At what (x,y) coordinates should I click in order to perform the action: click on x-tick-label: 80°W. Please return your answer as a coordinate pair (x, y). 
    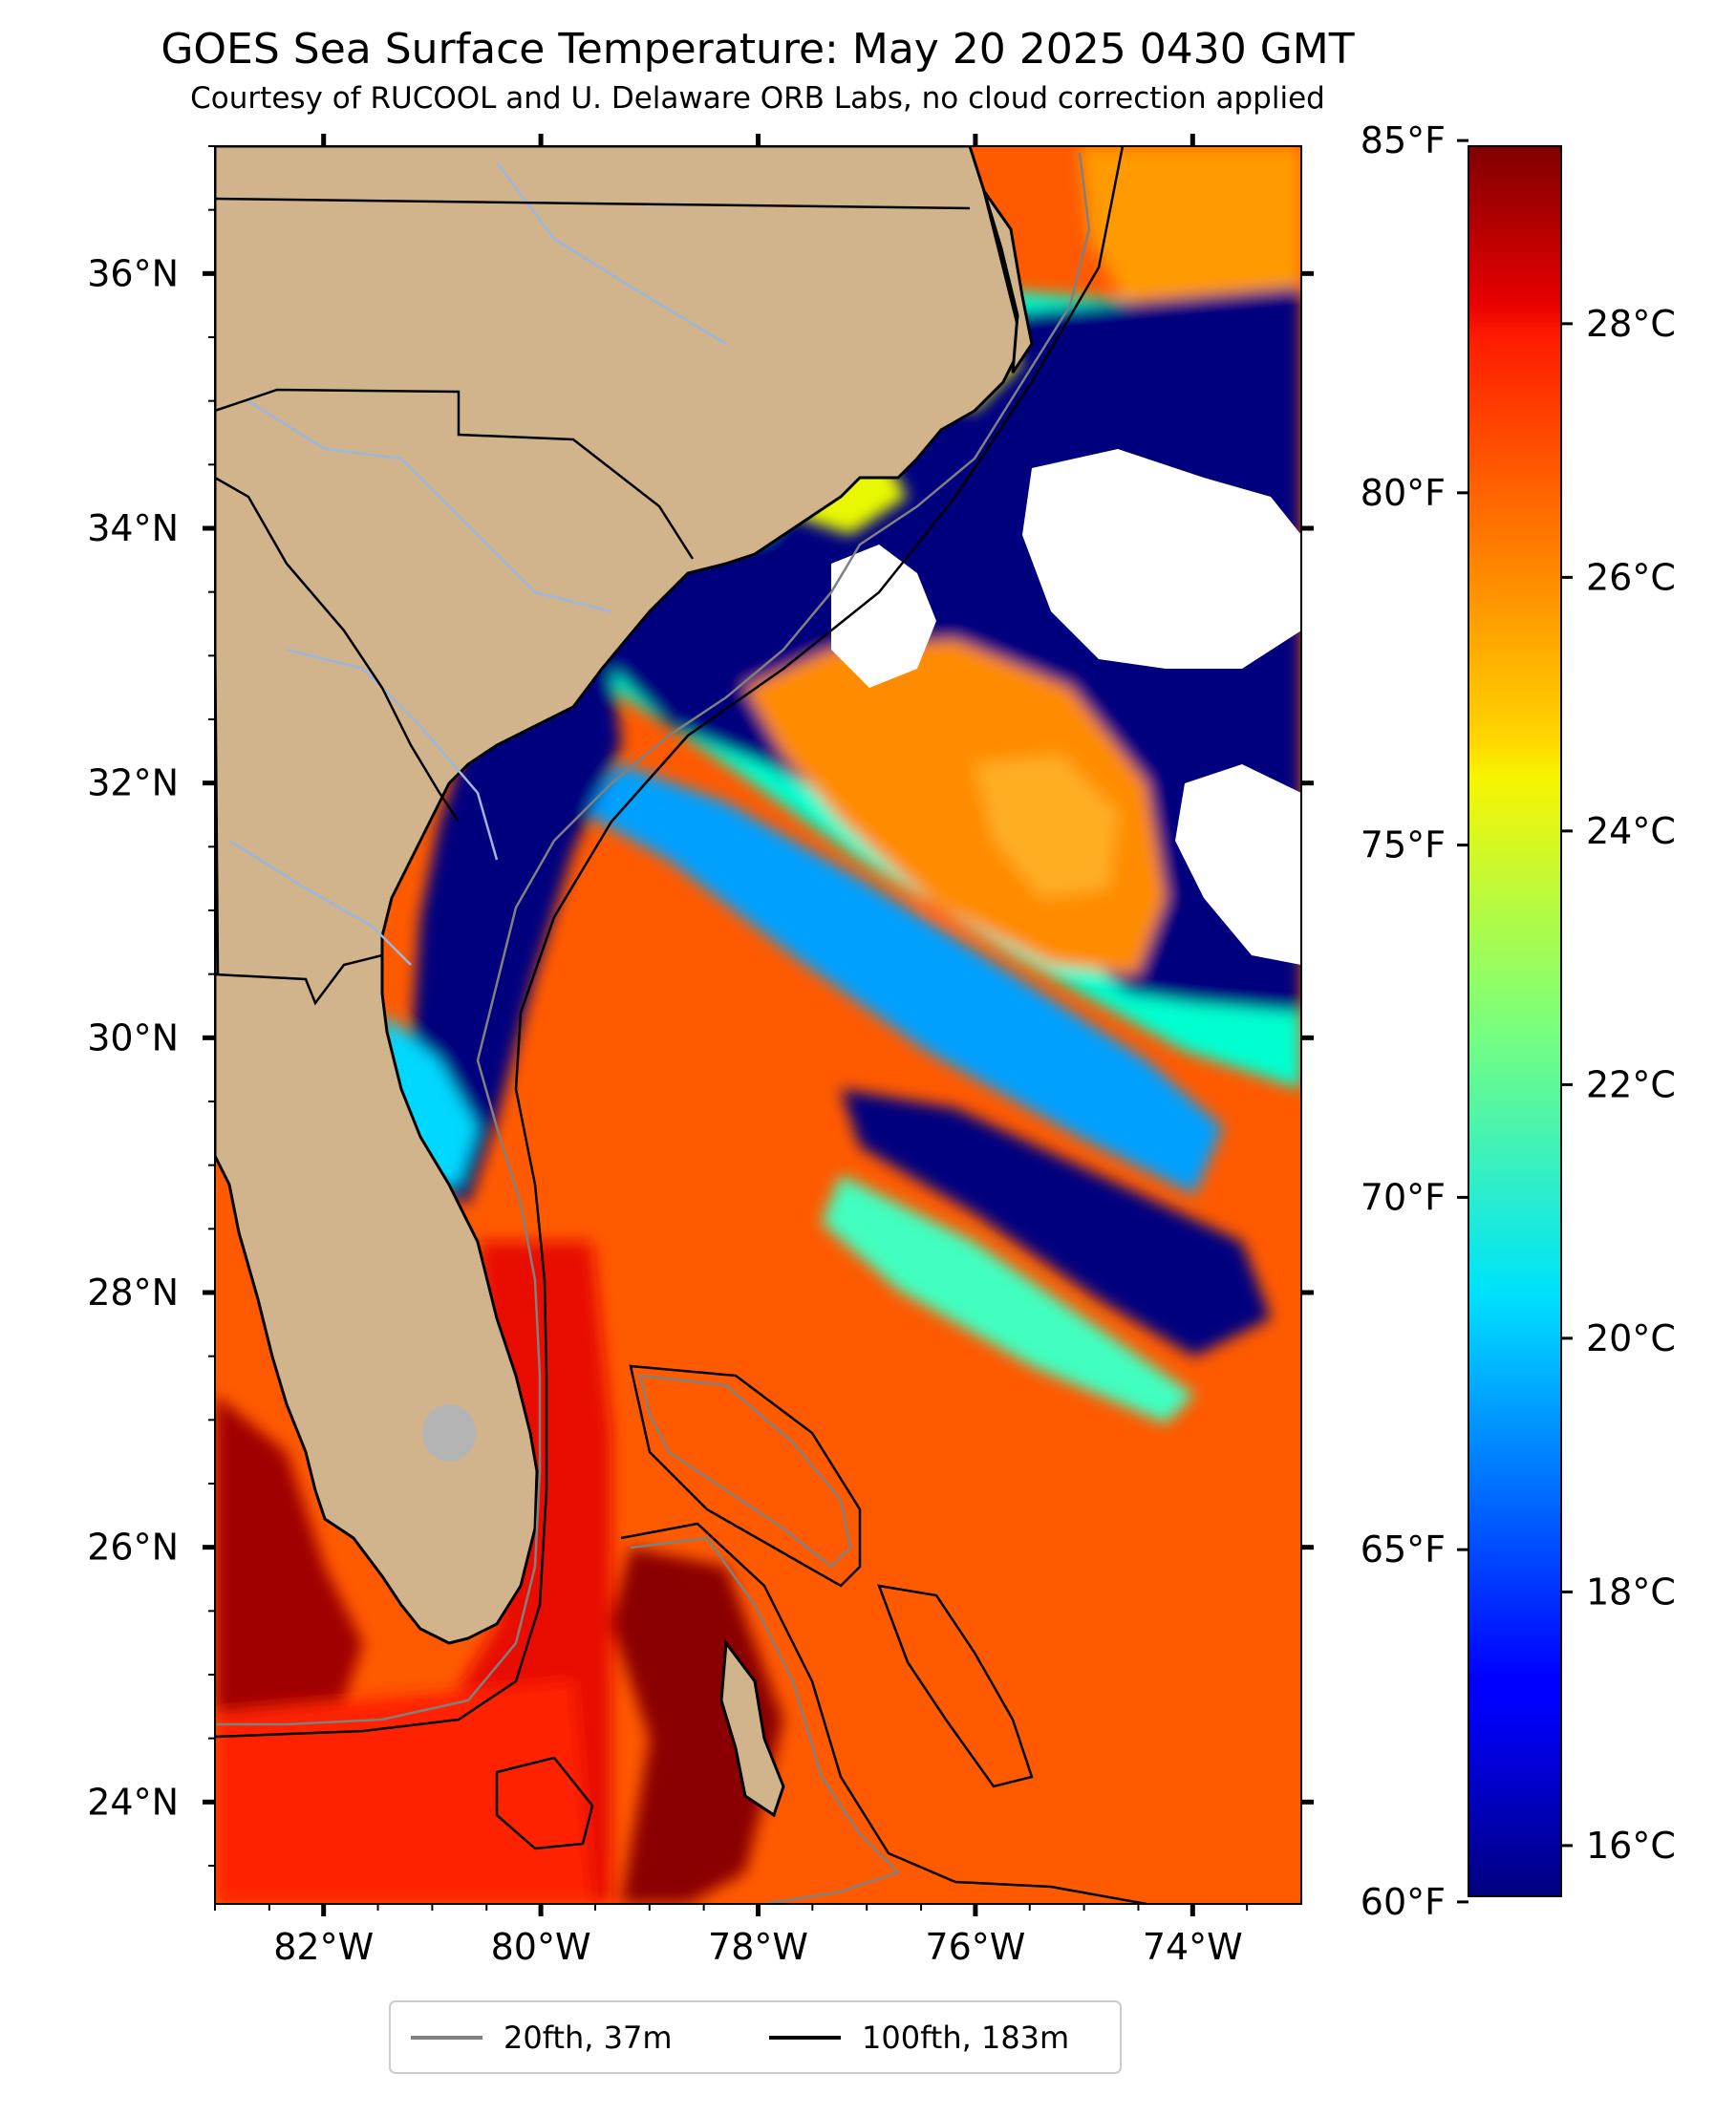
    Looking at the image, I should click on (541, 1947).